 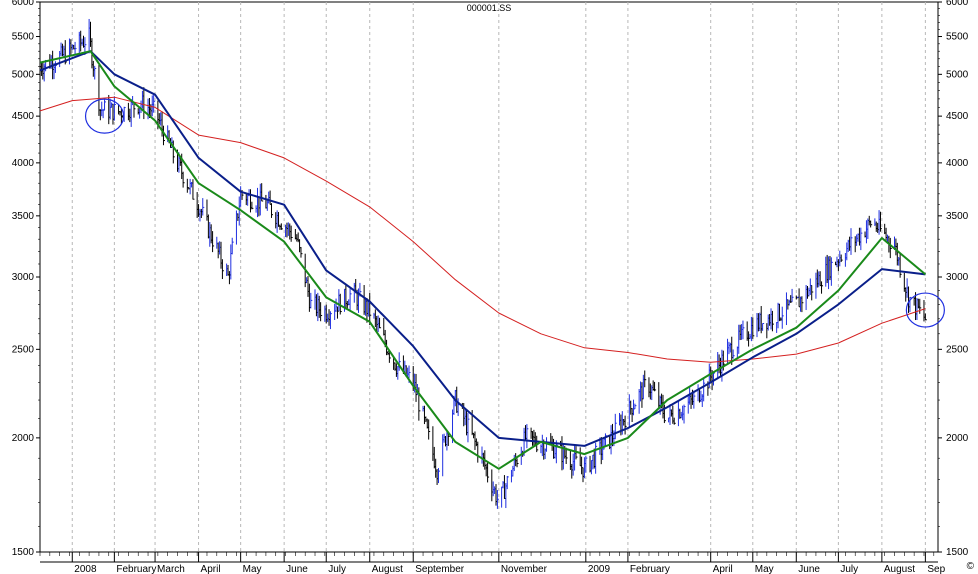 What do you see at coordinates (524, 569) in the screenshot?
I see `x-tick-label: November` at bounding box center [524, 569].